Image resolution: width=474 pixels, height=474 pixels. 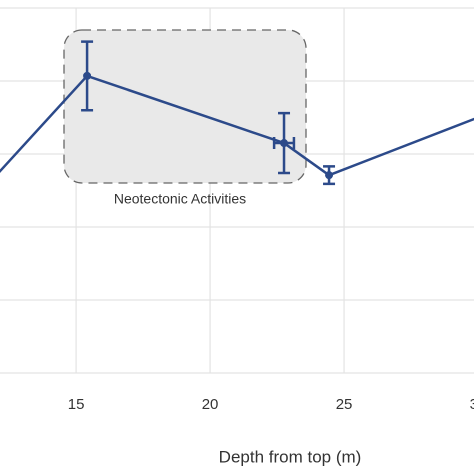 I want to click on annotation: Neotectonic Activities, so click(x=180, y=199).